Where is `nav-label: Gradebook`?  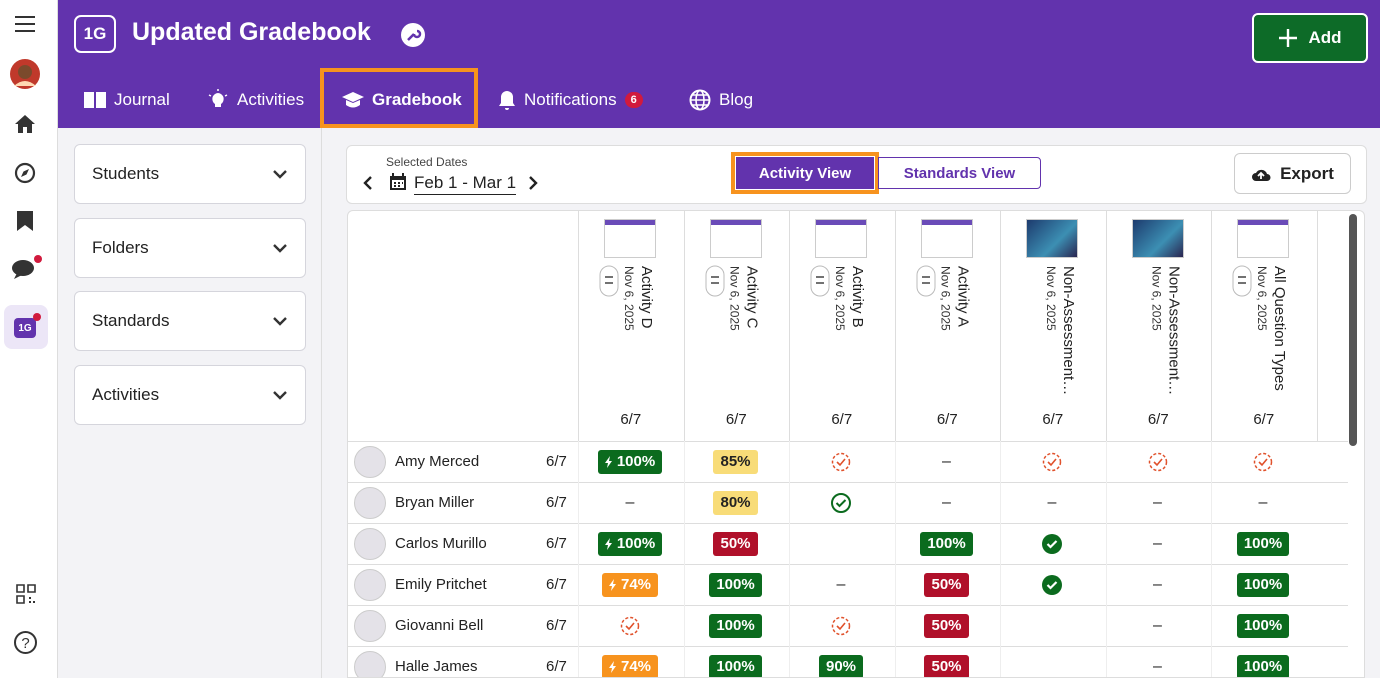 nav-label: Gradebook is located at coordinates (417, 99).